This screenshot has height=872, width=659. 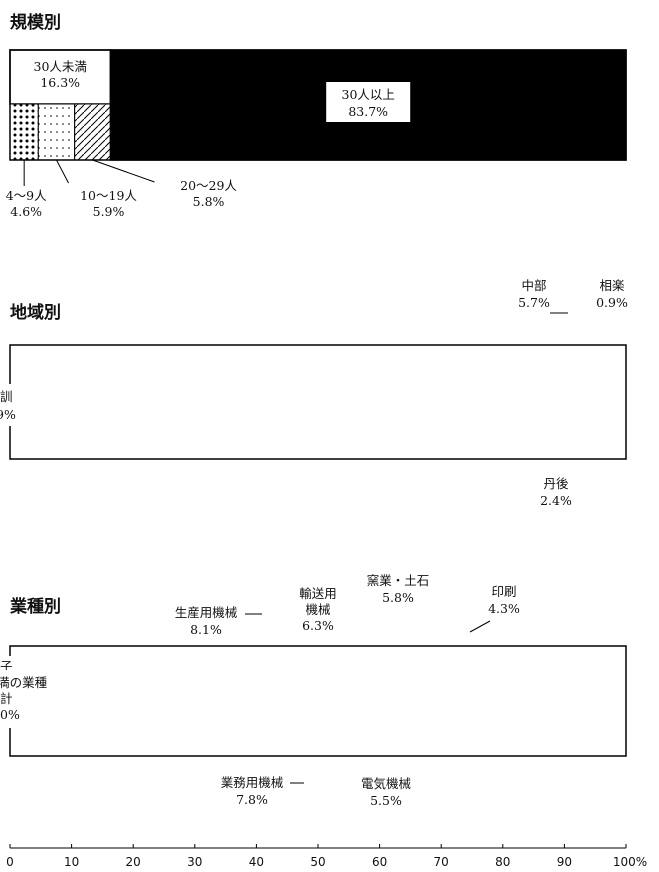 I want to click on industry-label-transport-line-2: 6.3%, so click(x=318, y=625).